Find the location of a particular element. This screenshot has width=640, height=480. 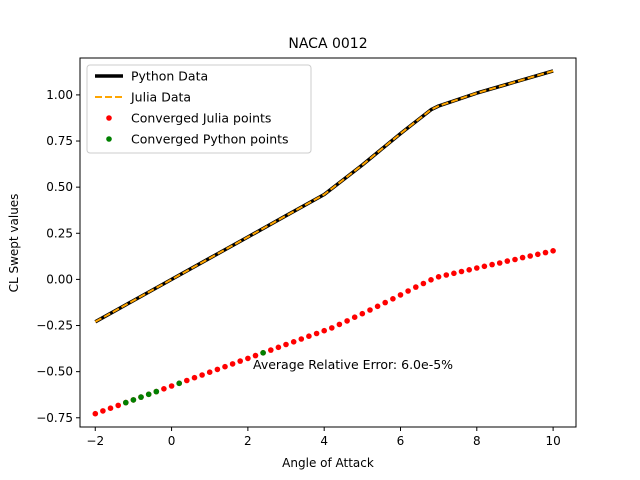

chart-title: NACA 0012 is located at coordinates (327, 44).